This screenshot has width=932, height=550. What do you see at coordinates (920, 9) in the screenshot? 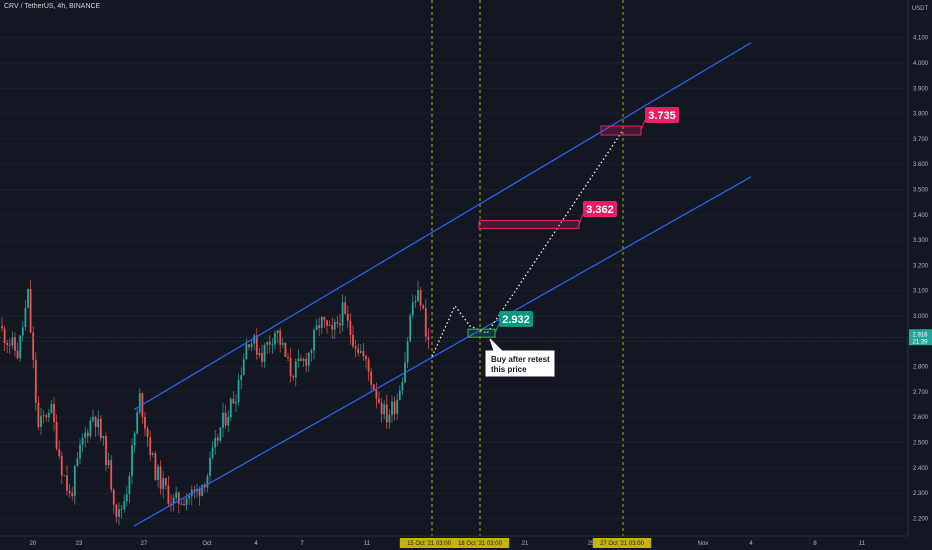
I see `currency-label: USDT` at bounding box center [920, 9].